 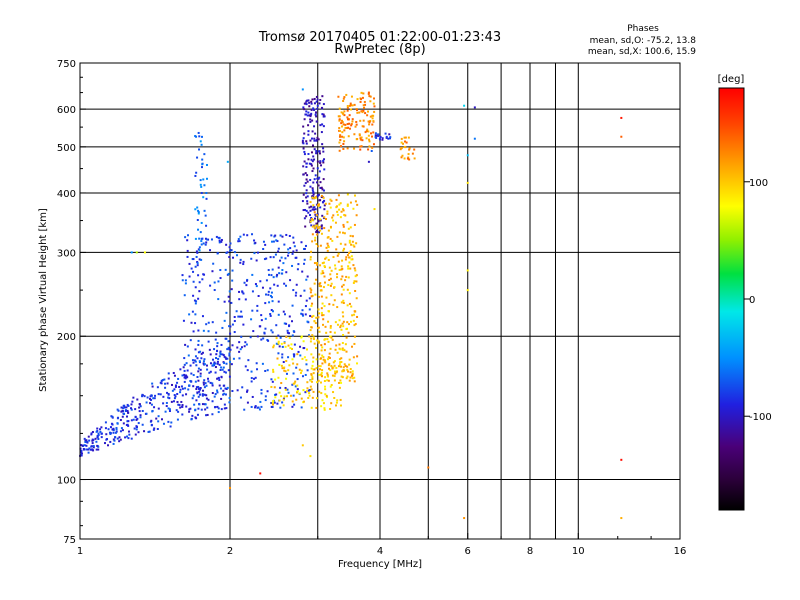 I want to click on x-tick-label: 2, so click(x=230, y=551).